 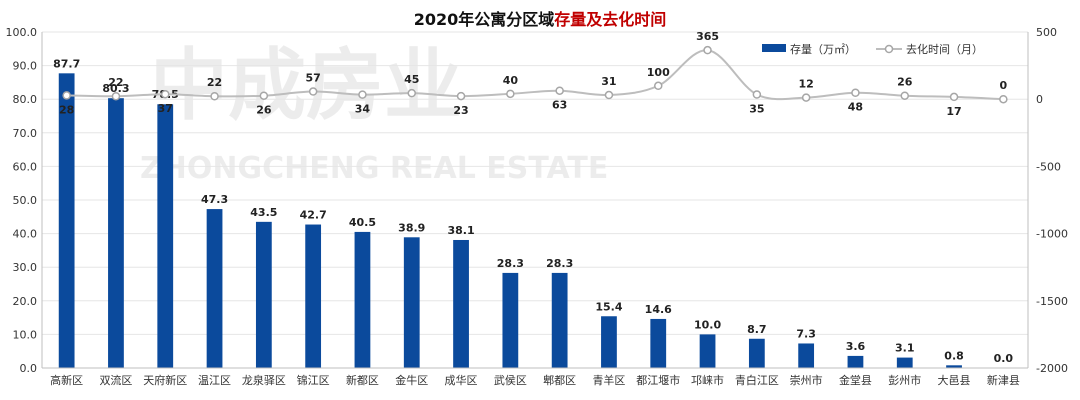 What do you see at coordinates (306, 86) in the screenshot?
I see `watermark-cn-text: 中成房业` at bounding box center [306, 86].